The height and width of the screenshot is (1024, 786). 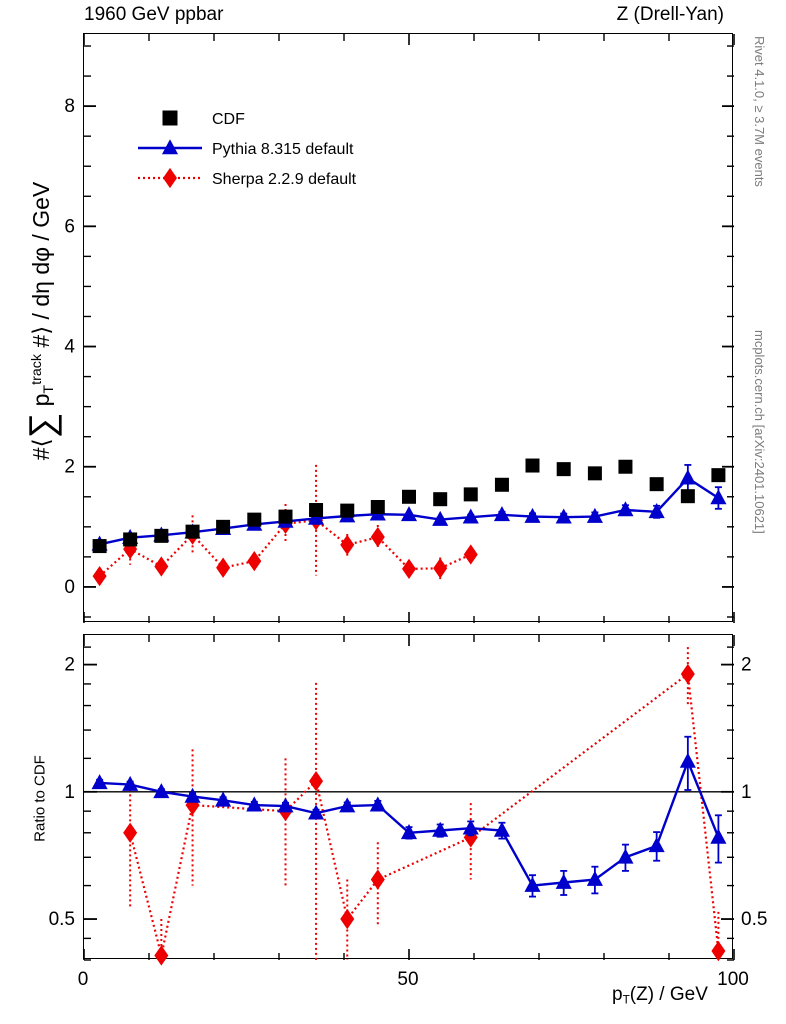 I want to click on ratio-y-tick-label-right: 0.5, so click(x=754, y=919).